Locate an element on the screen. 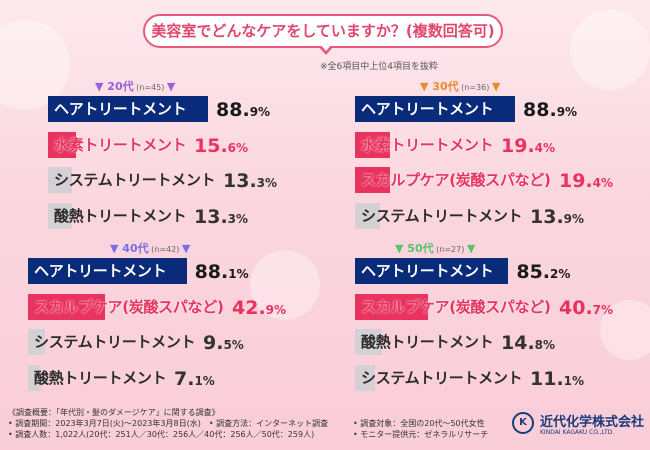  sample-size-label: (n=36) is located at coordinates (475, 87).